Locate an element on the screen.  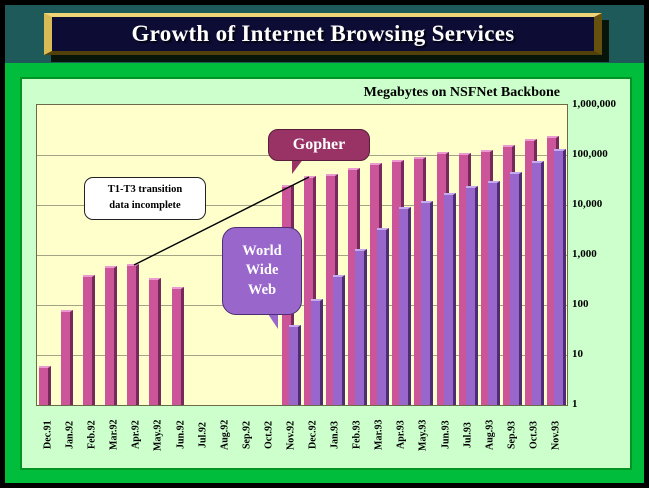
x-tick-label: Apr.93 is located at coordinates (401, 435).